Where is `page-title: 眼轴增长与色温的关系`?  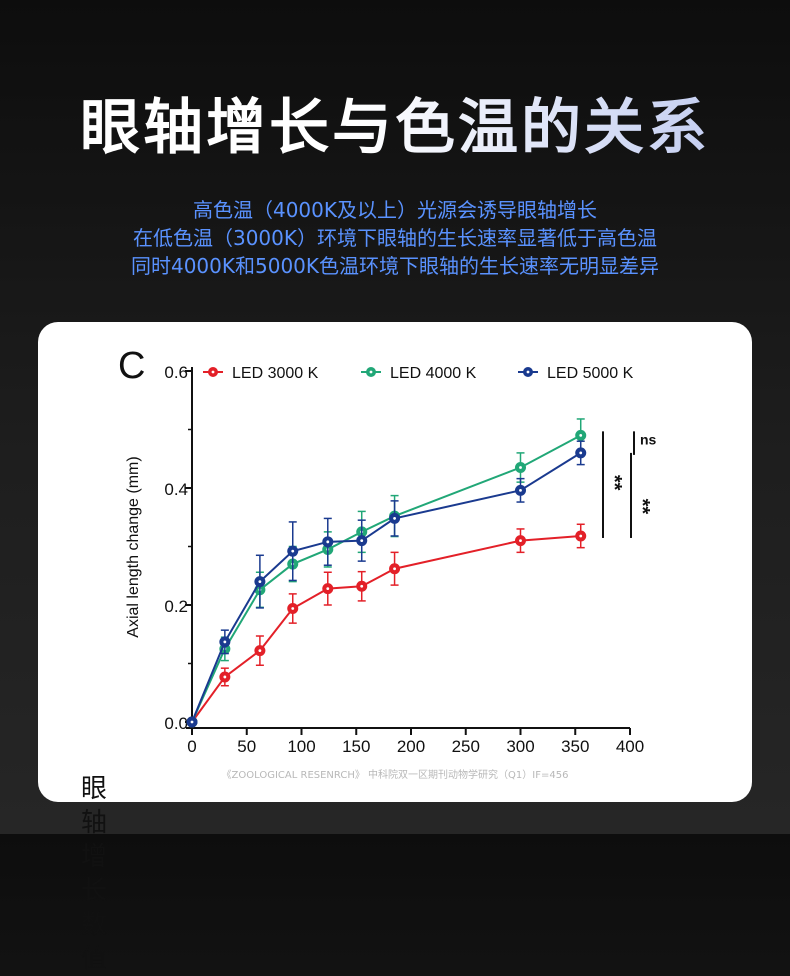
page-title: 眼轴增长与色温的关系 is located at coordinates (395, 128).